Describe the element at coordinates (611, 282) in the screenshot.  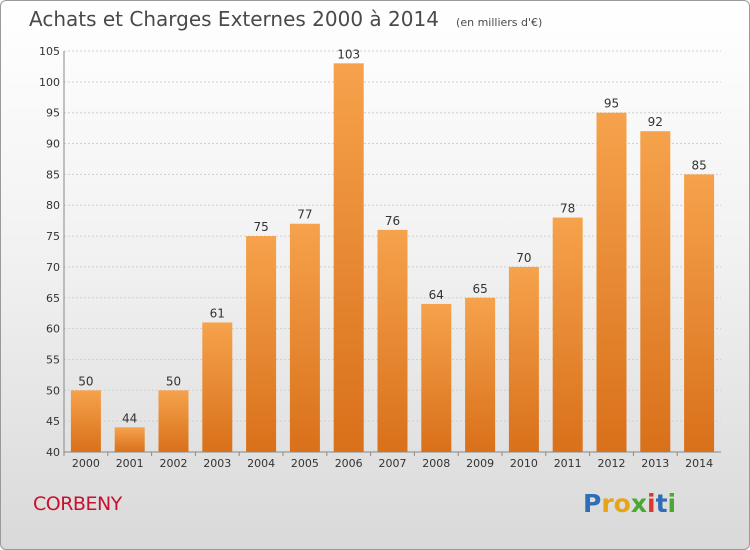
I see `bar-2012` at that location.